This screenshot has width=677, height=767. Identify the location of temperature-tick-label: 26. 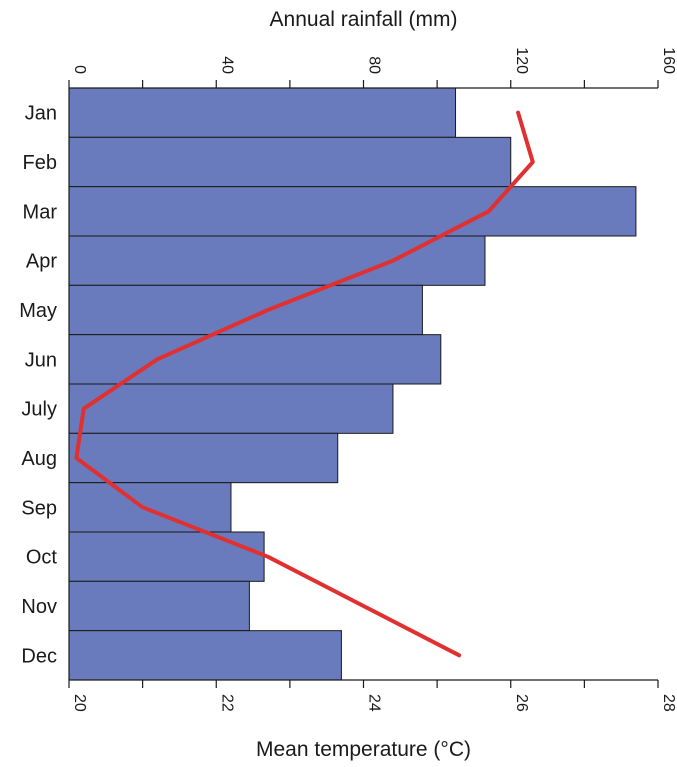
(521, 703).